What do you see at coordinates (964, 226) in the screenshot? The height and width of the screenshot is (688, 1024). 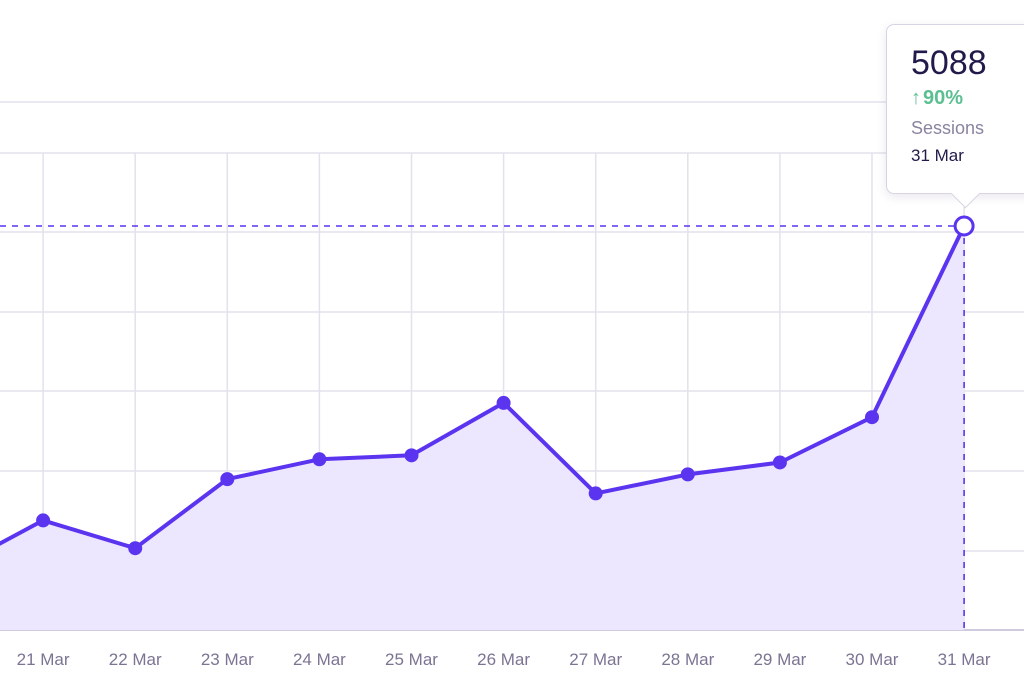 I see `data-point-highlighted` at bounding box center [964, 226].